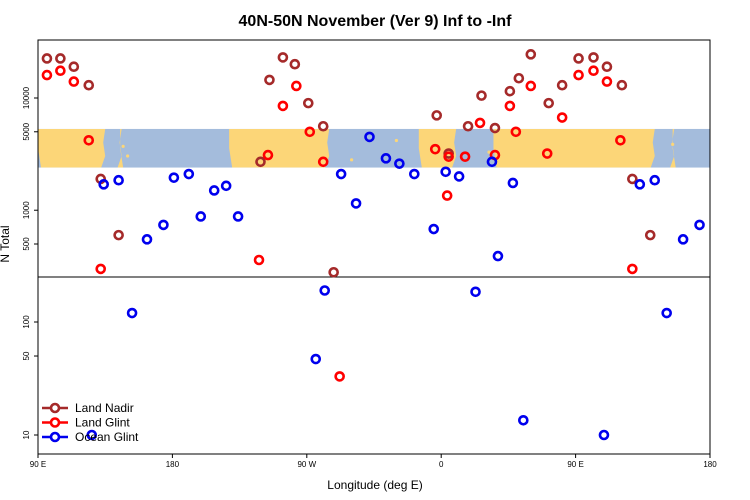 Image resolution: width=750 pixels, height=500 pixels. Describe the element at coordinates (26, 210) in the screenshot. I see `y-tick-label: 1000` at that location.